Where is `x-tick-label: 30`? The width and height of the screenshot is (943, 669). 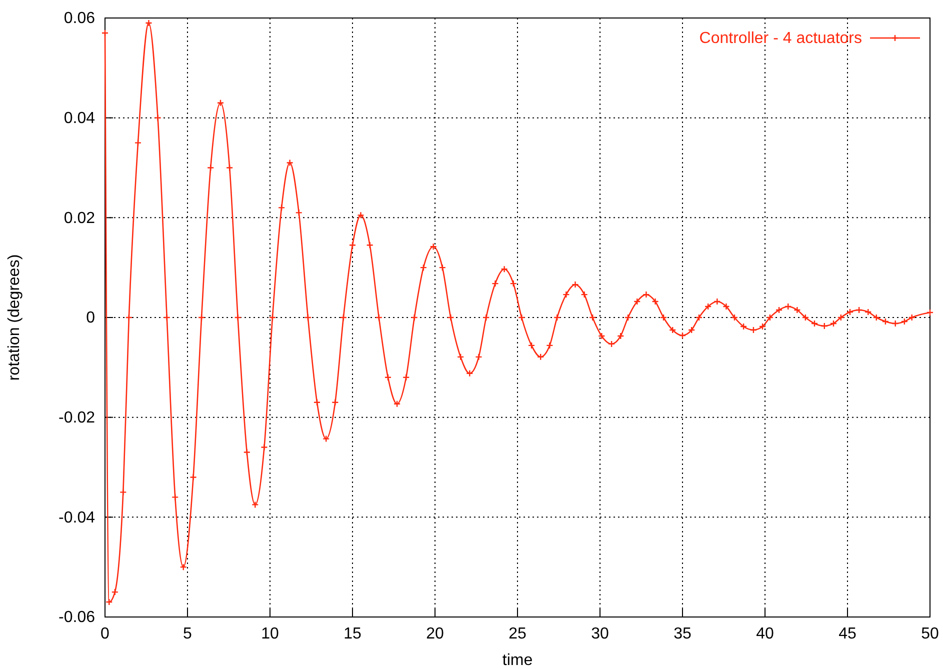
x-tick-label: 30 is located at coordinates (600, 633).